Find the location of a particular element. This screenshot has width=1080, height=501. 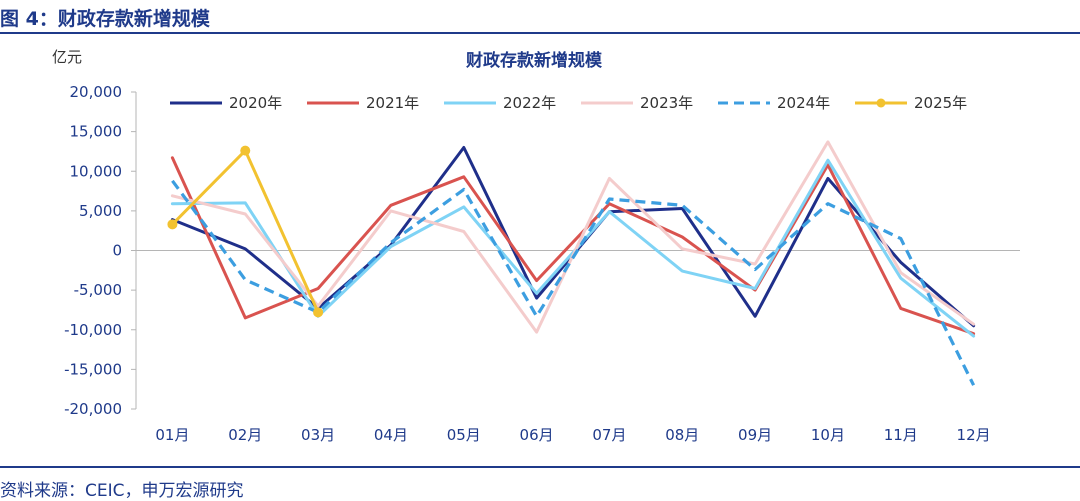

y-tick-label: 10,000 is located at coordinates (96, 171).